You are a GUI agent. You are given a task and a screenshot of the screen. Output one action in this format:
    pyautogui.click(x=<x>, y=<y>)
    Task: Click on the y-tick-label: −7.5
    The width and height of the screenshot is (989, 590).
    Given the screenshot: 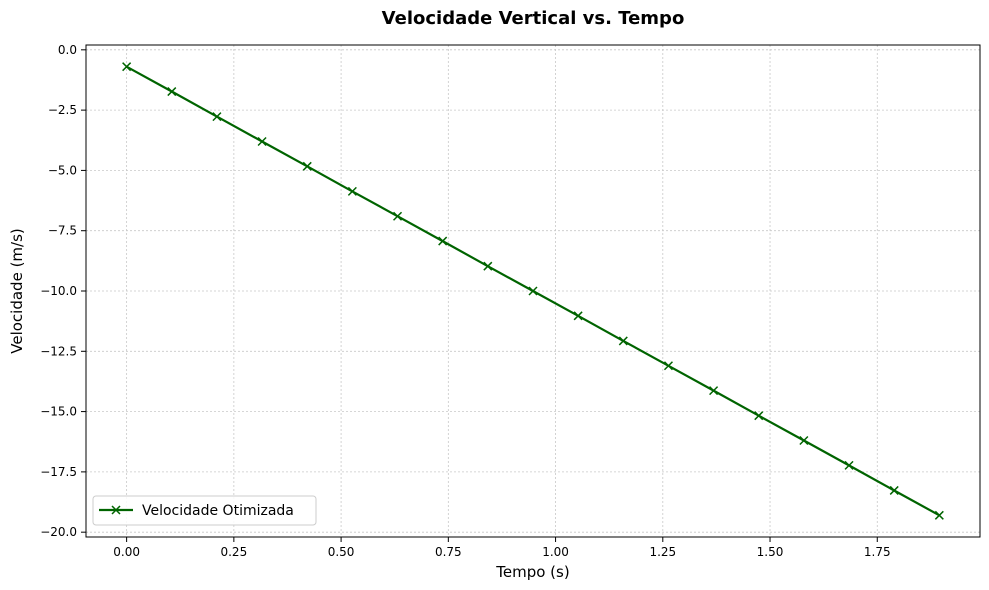 What is the action you would take?
    pyautogui.click(x=62, y=231)
    